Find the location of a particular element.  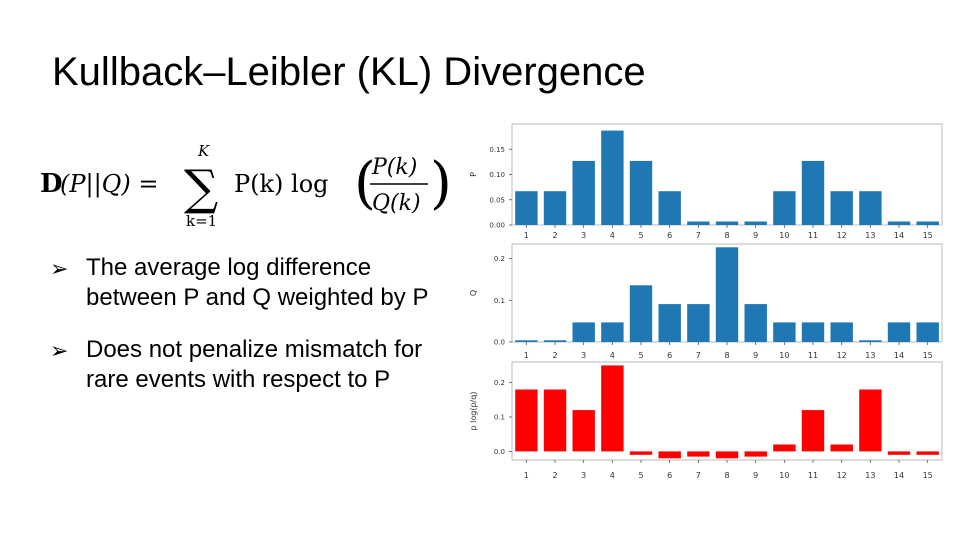

y-tick-label: 0.00 is located at coordinates (497, 226).